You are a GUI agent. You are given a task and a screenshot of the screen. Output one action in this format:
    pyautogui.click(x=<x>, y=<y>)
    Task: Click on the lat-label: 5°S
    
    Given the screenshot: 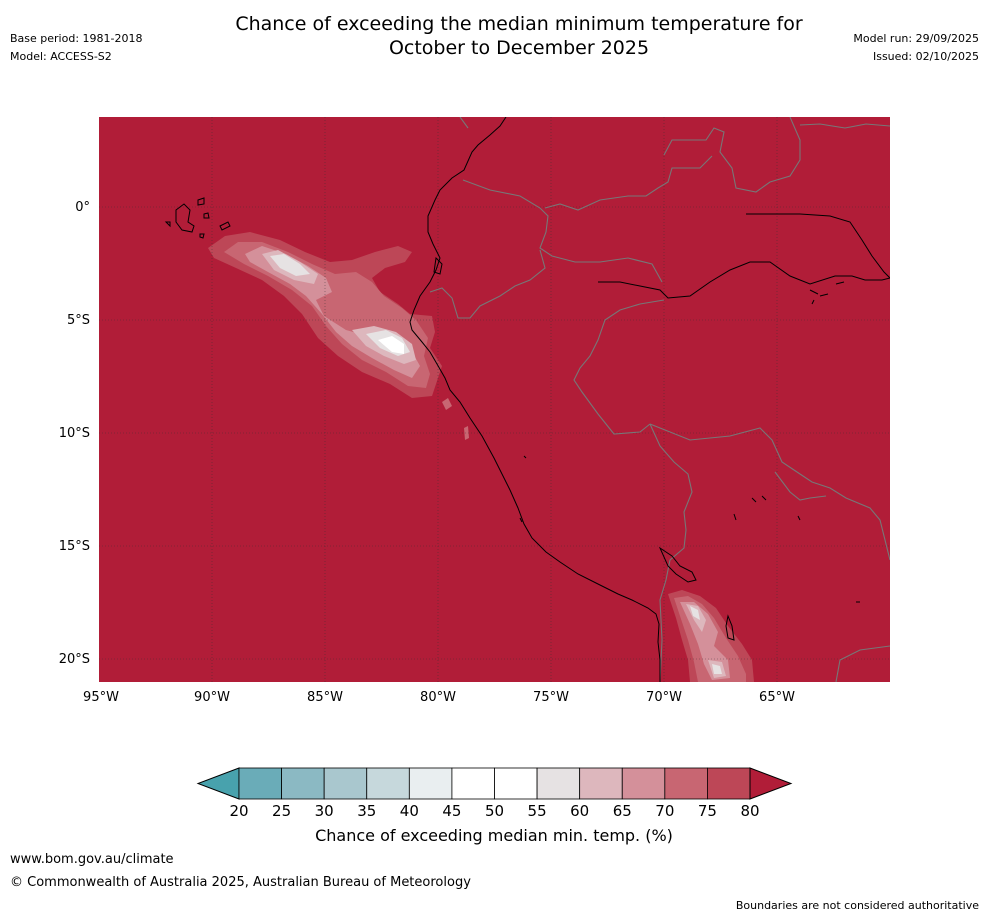 What is the action you would take?
    pyautogui.click(x=78, y=320)
    